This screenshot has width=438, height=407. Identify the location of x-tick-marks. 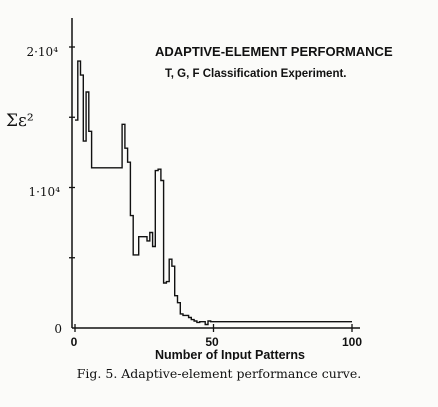
(213, 328).